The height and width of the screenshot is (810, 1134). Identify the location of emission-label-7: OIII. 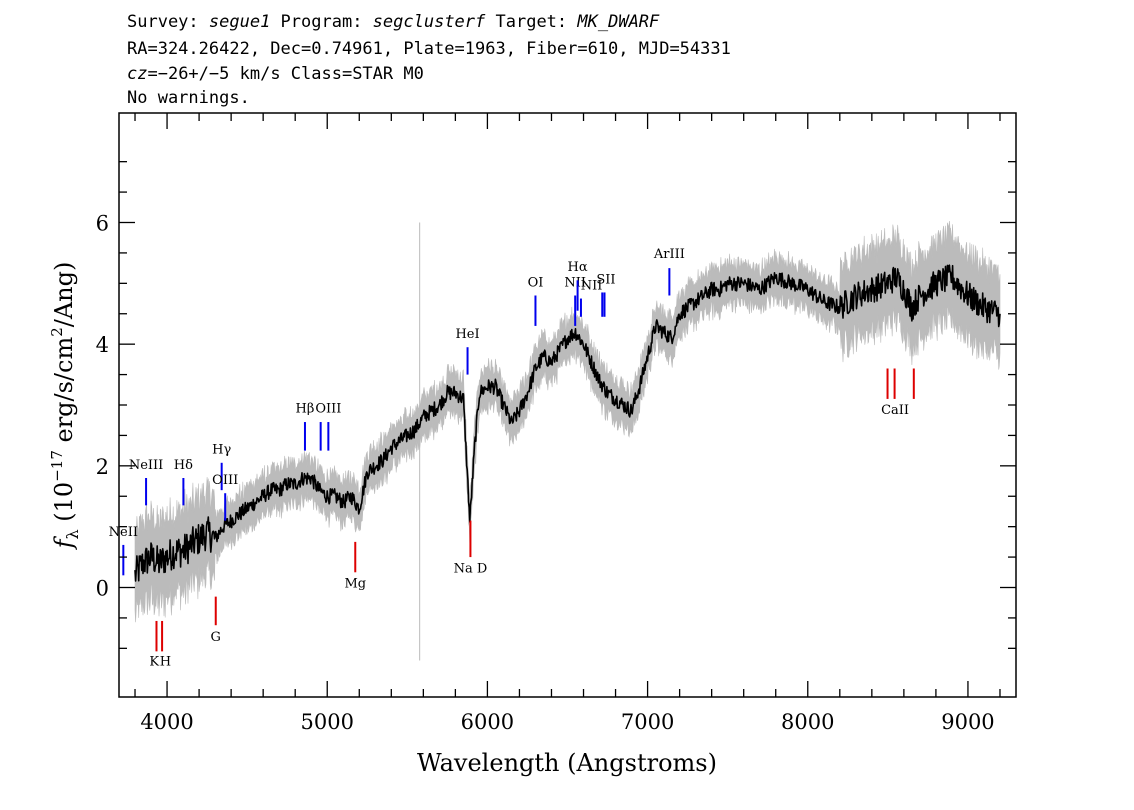
(328, 408).